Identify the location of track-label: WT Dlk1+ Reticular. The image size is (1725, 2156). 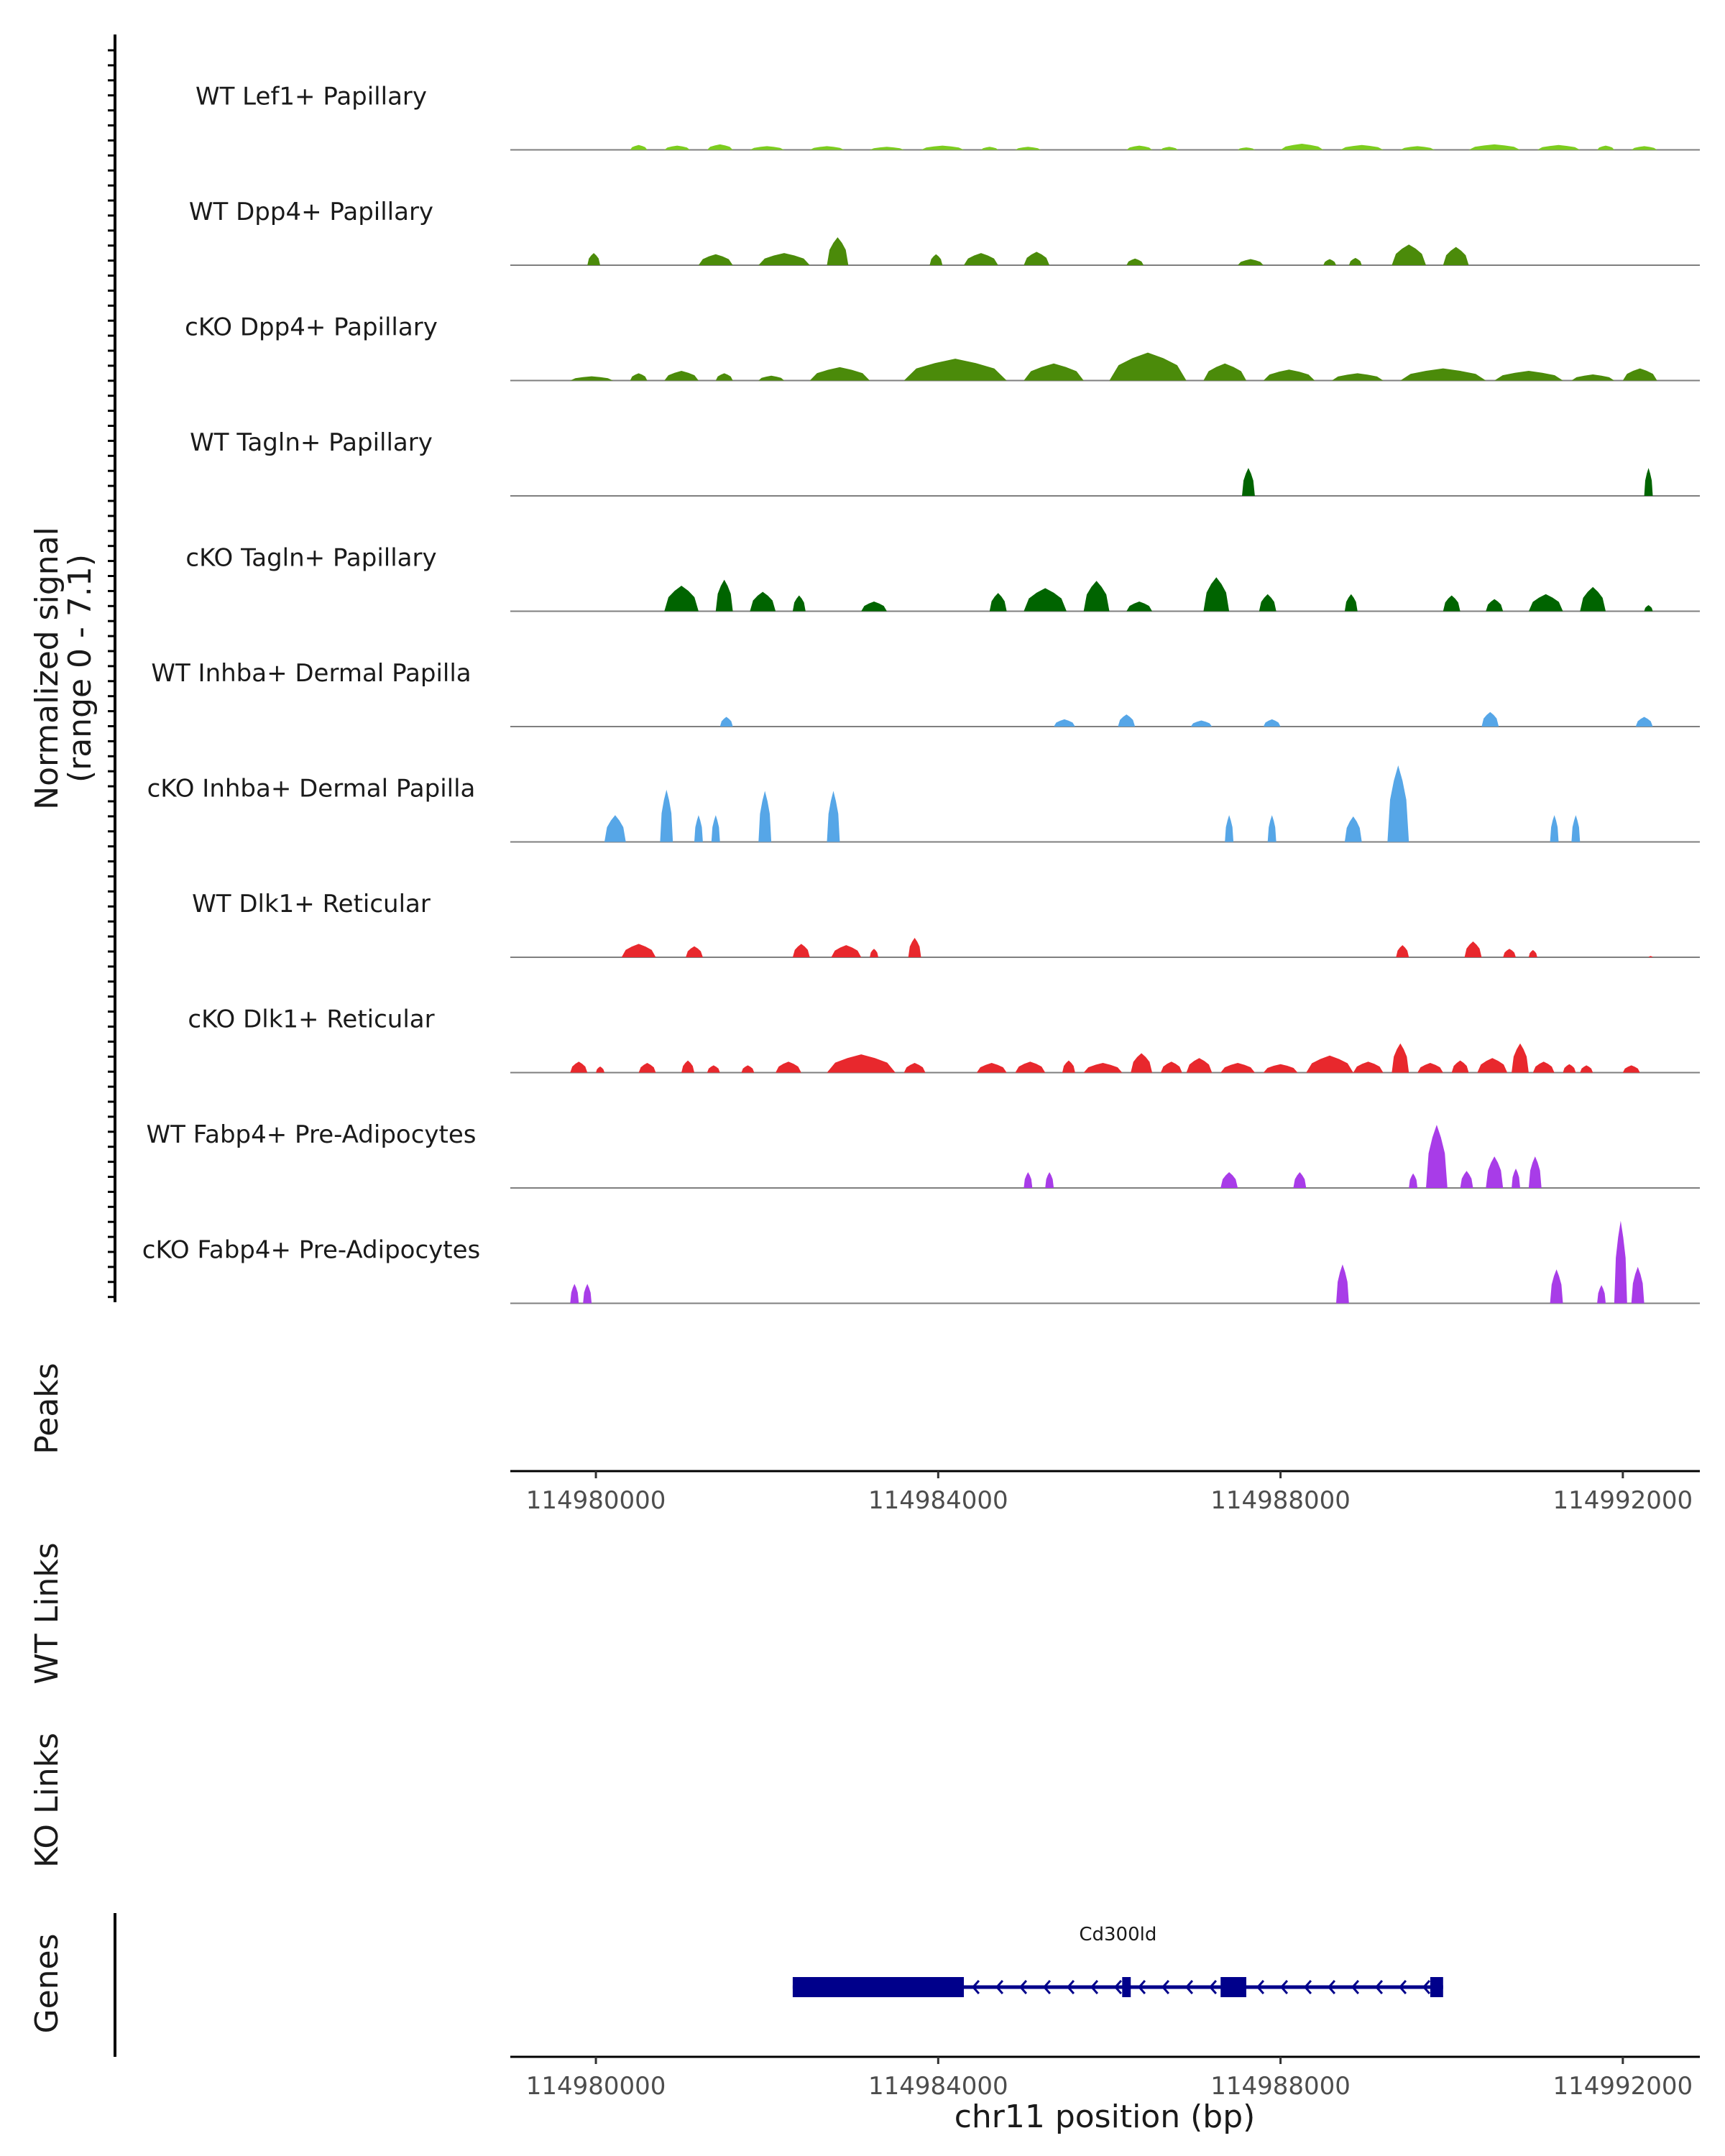
(311, 904).